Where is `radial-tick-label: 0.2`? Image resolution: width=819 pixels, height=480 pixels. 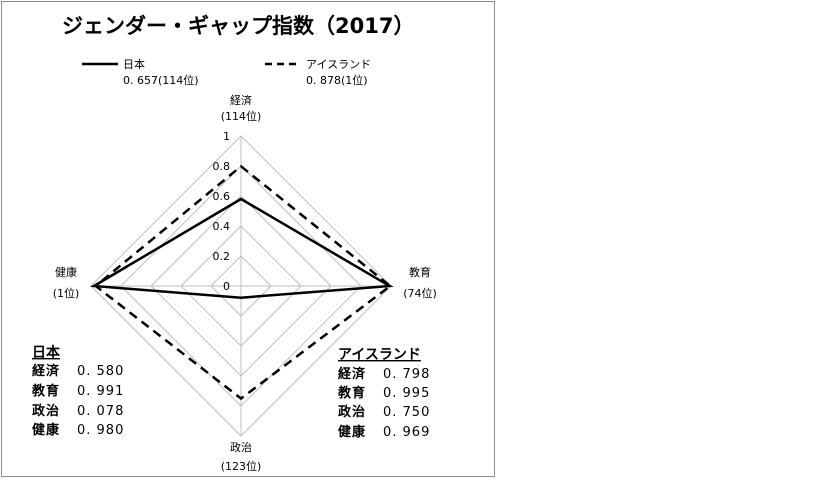 radial-tick-label: 0.2 is located at coordinates (222, 256).